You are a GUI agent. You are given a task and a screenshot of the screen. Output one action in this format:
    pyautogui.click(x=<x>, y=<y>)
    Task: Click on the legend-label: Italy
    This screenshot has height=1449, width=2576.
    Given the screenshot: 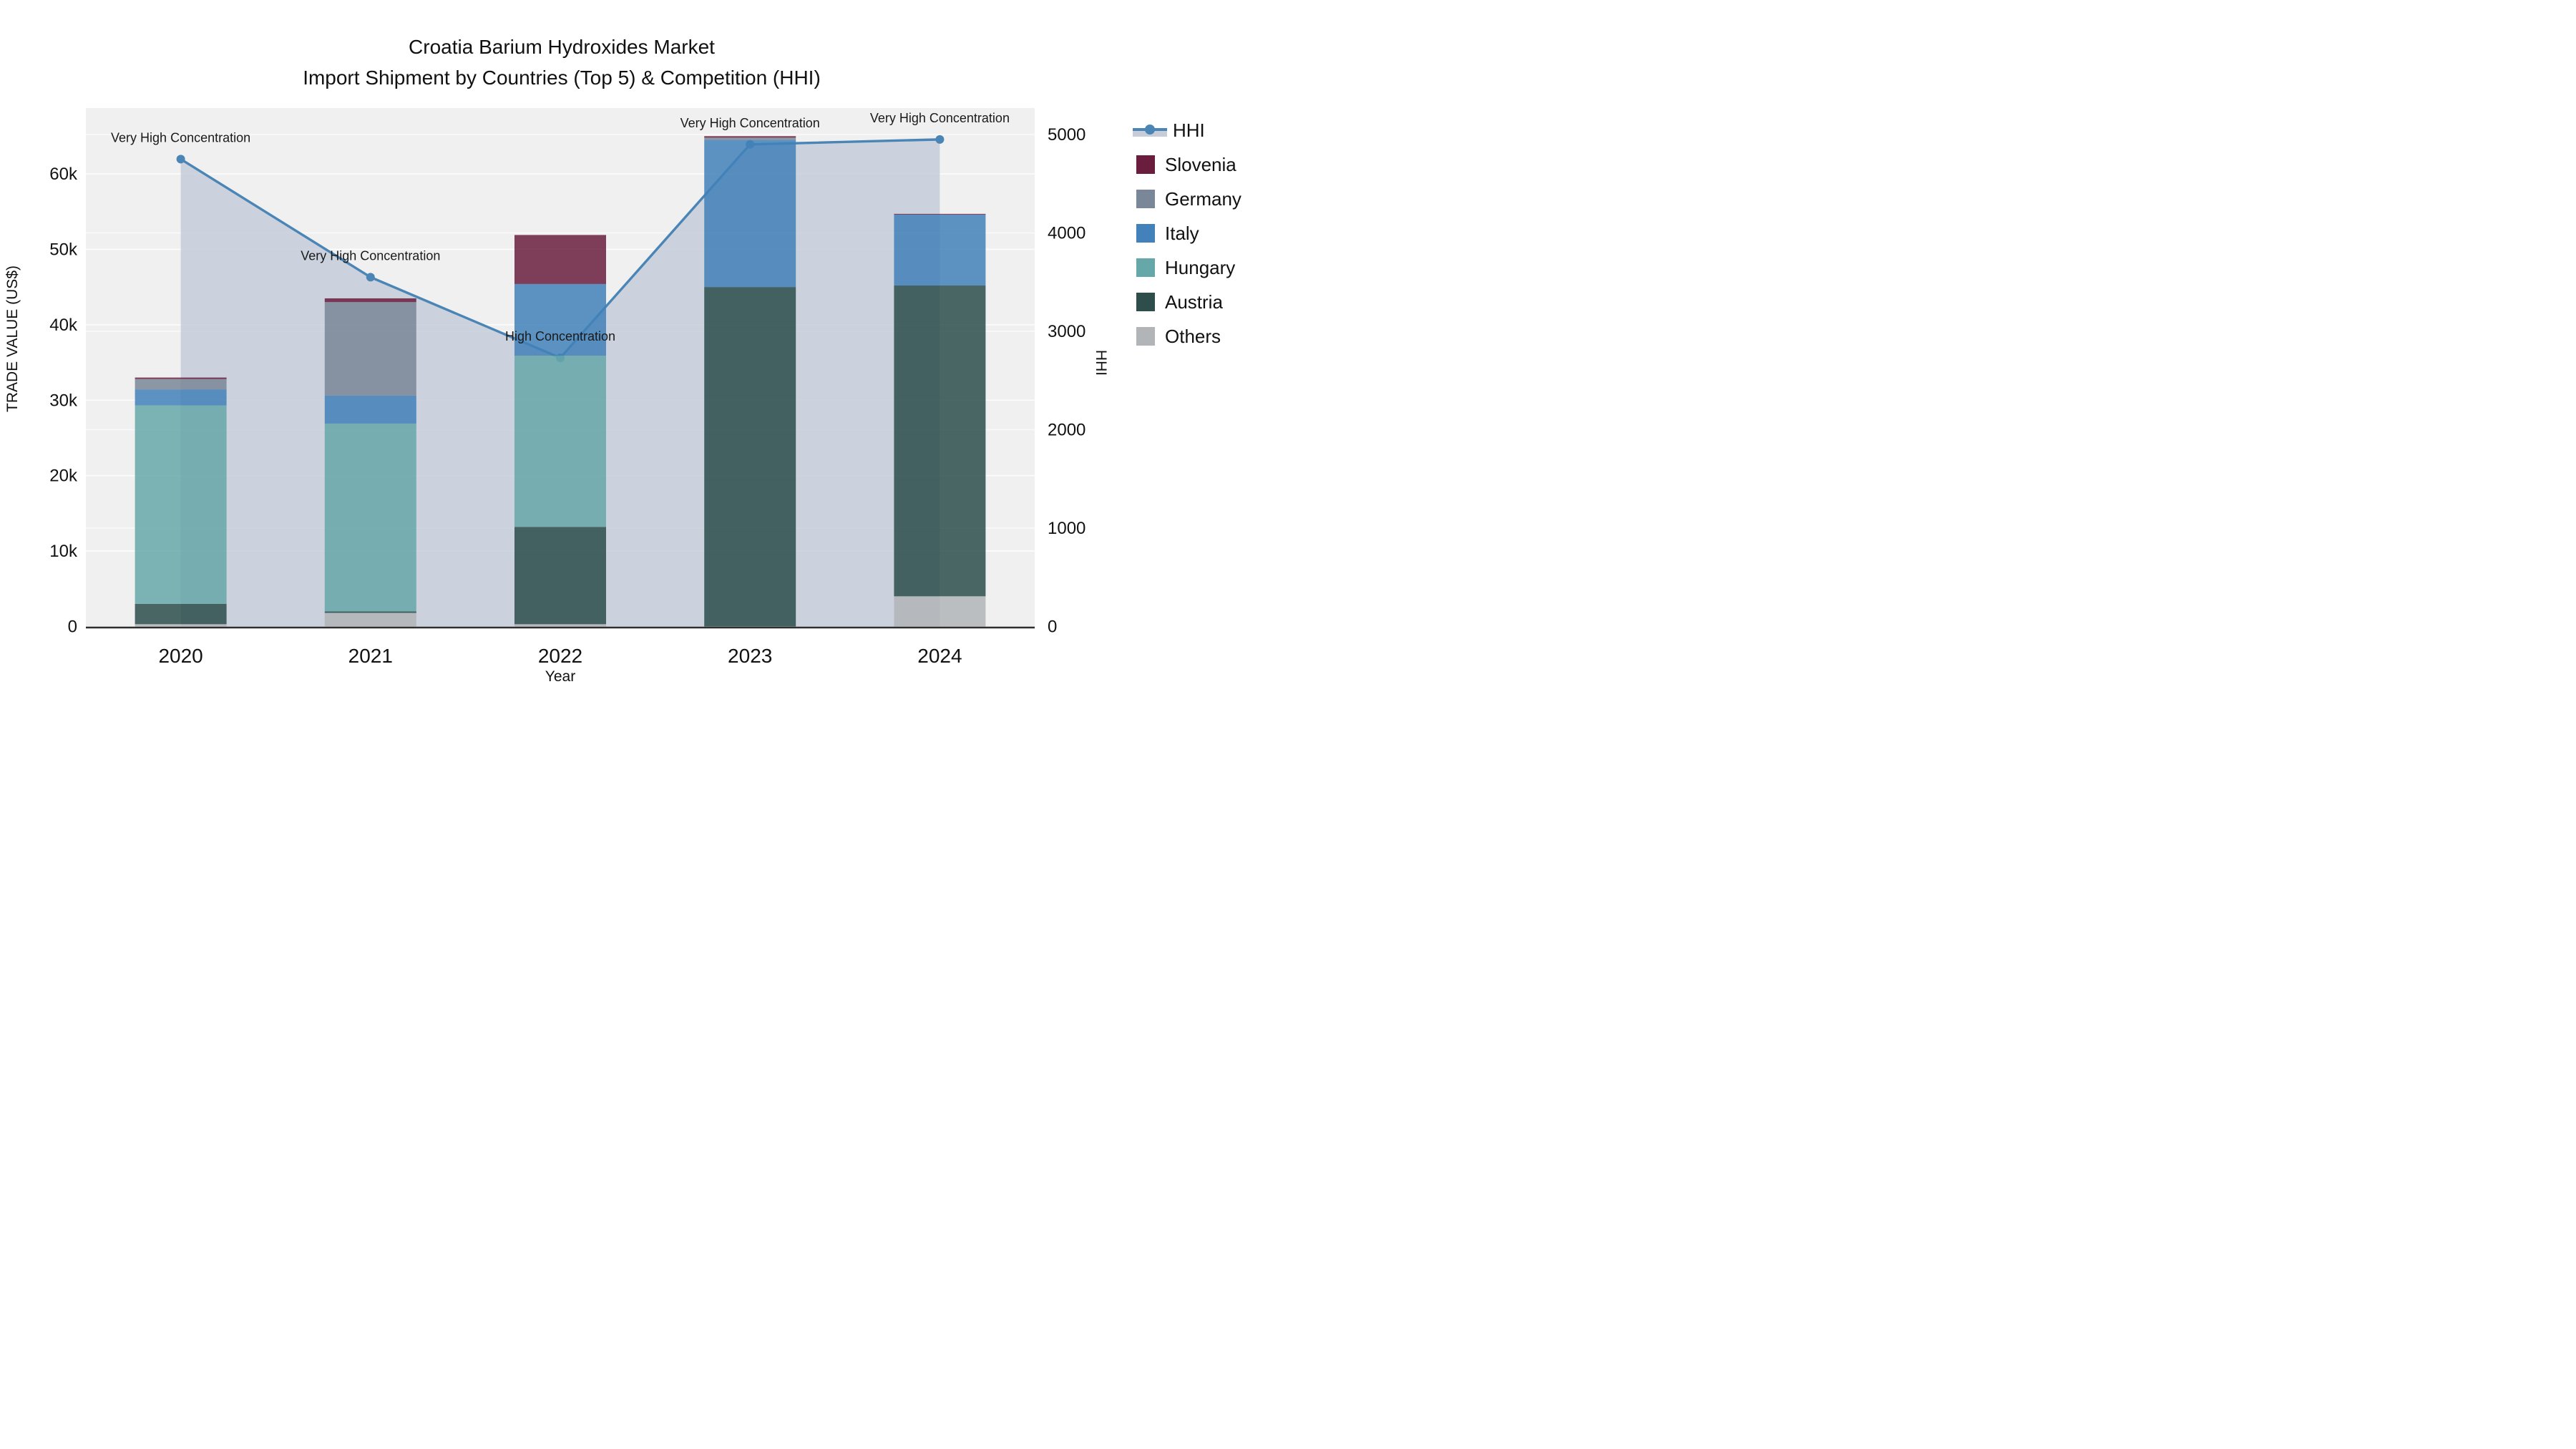 What is the action you would take?
    pyautogui.click(x=1182, y=233)
    